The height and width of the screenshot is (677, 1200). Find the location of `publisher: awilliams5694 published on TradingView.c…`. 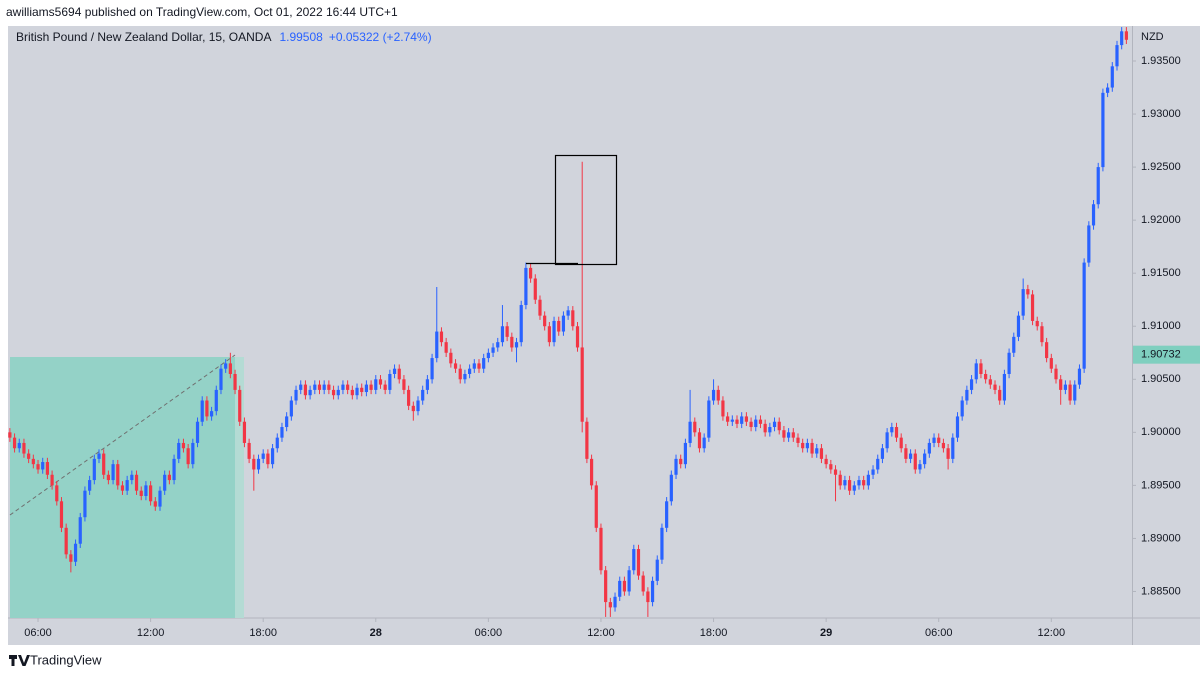

publisher: awilliams5694 published on TradingView.c… is located at coordinates (202, 12).